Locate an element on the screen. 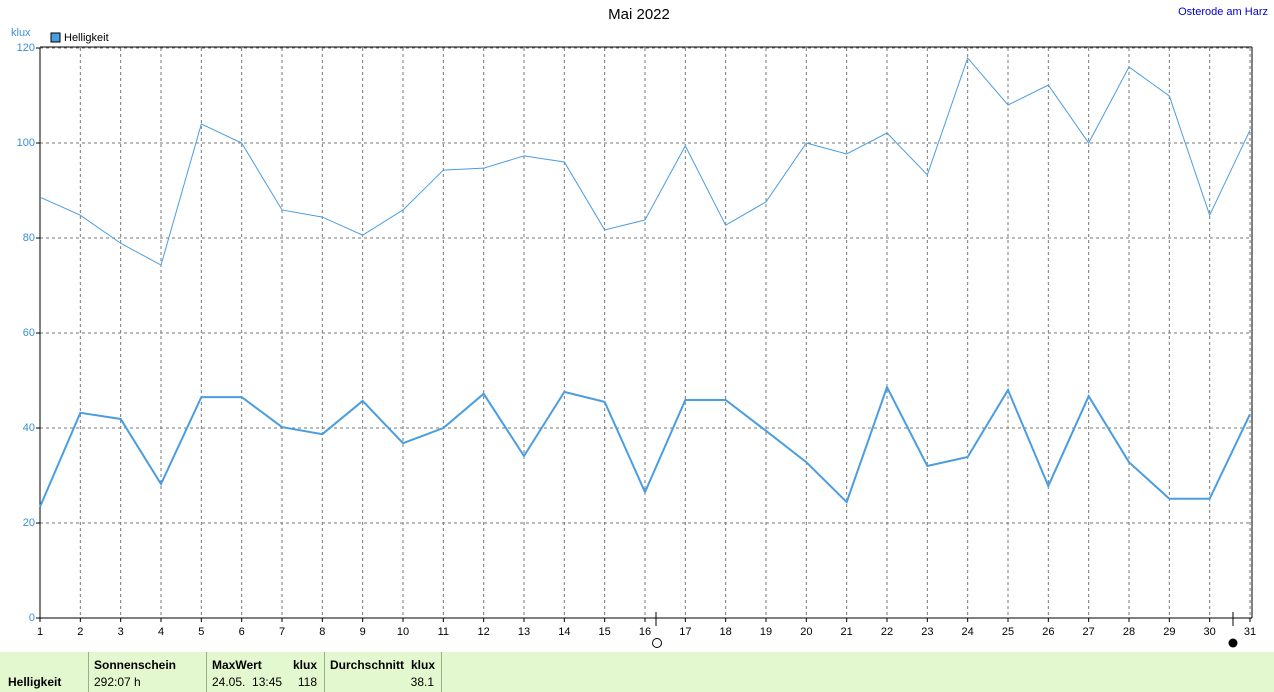  x-tick-label: 7 is located at coordinates (282, 632).